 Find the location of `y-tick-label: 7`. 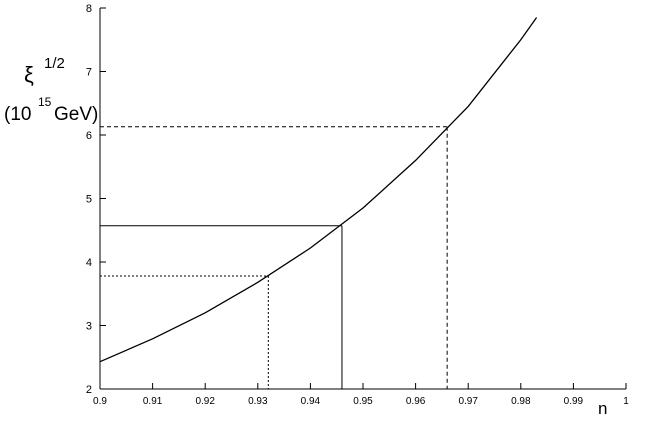

y-tick-label: 7 is located at coordinates (89, 73).